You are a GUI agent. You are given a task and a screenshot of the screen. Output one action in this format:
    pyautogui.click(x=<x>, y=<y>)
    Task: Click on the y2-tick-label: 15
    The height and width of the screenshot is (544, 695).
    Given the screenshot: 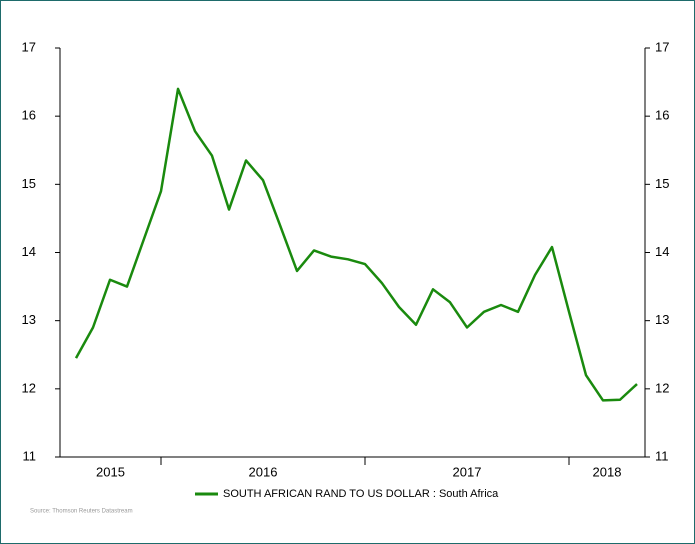 What is the action you would take?
    pyautogui.click(x=662, y=183)
    